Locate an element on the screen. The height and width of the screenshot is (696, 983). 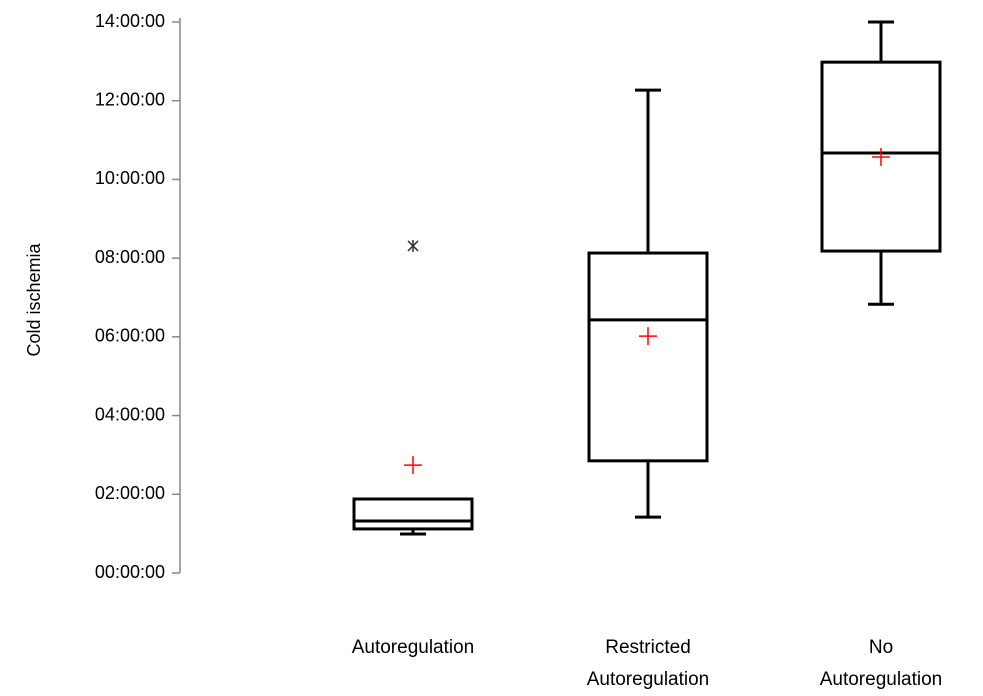
y-tick-label: 12:00:00 is located at coordinates (130, 99).